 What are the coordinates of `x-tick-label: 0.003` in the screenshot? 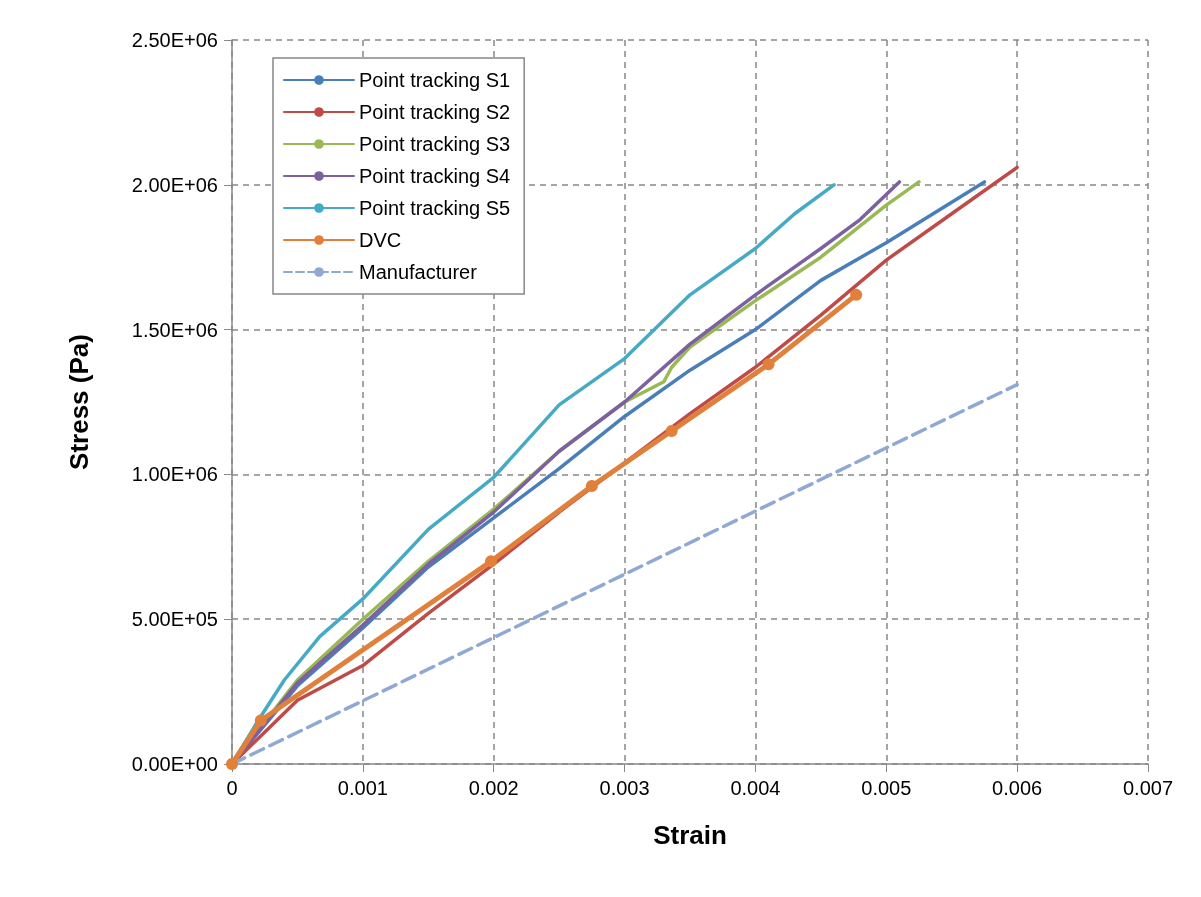 It's located at (624, 788).